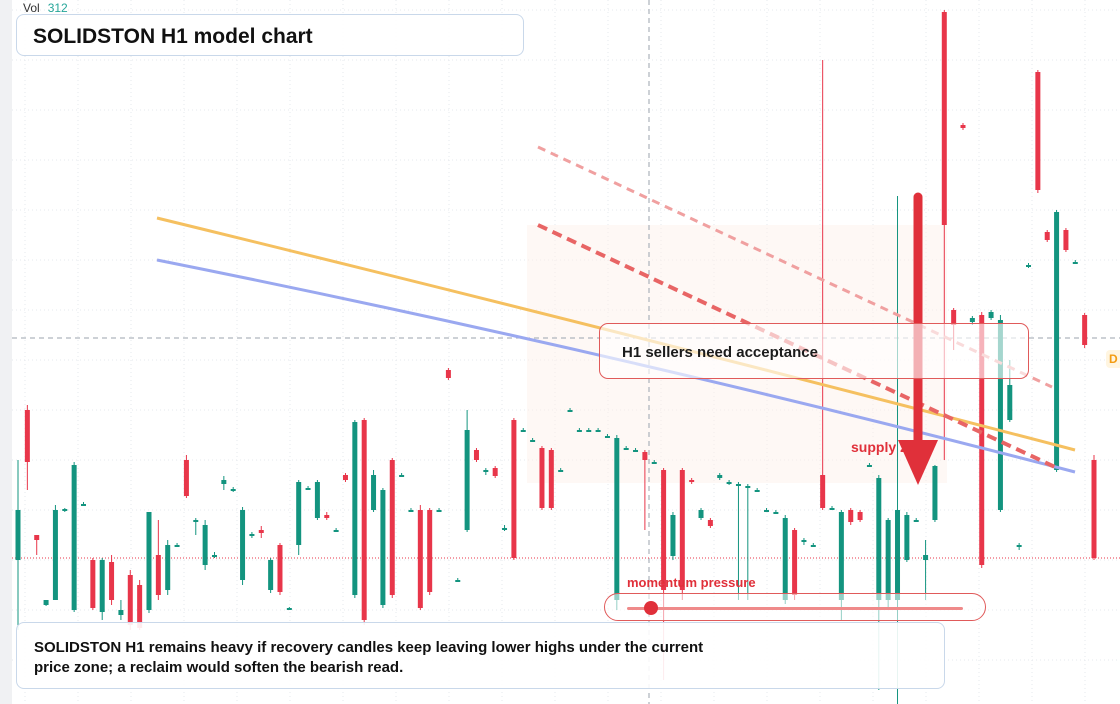  Describe the element at coordinates (891, 447) in the screenshot. I see `supply-zone-label: supply zone` at that location.